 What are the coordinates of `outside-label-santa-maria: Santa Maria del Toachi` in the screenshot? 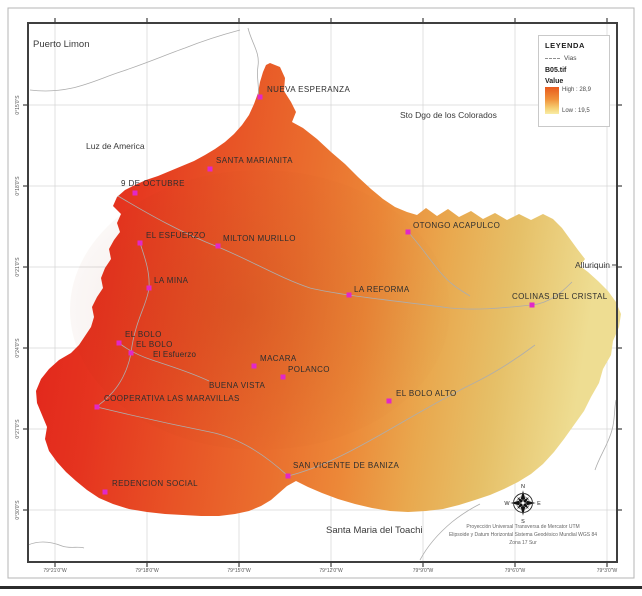 It's located at (374, 530).